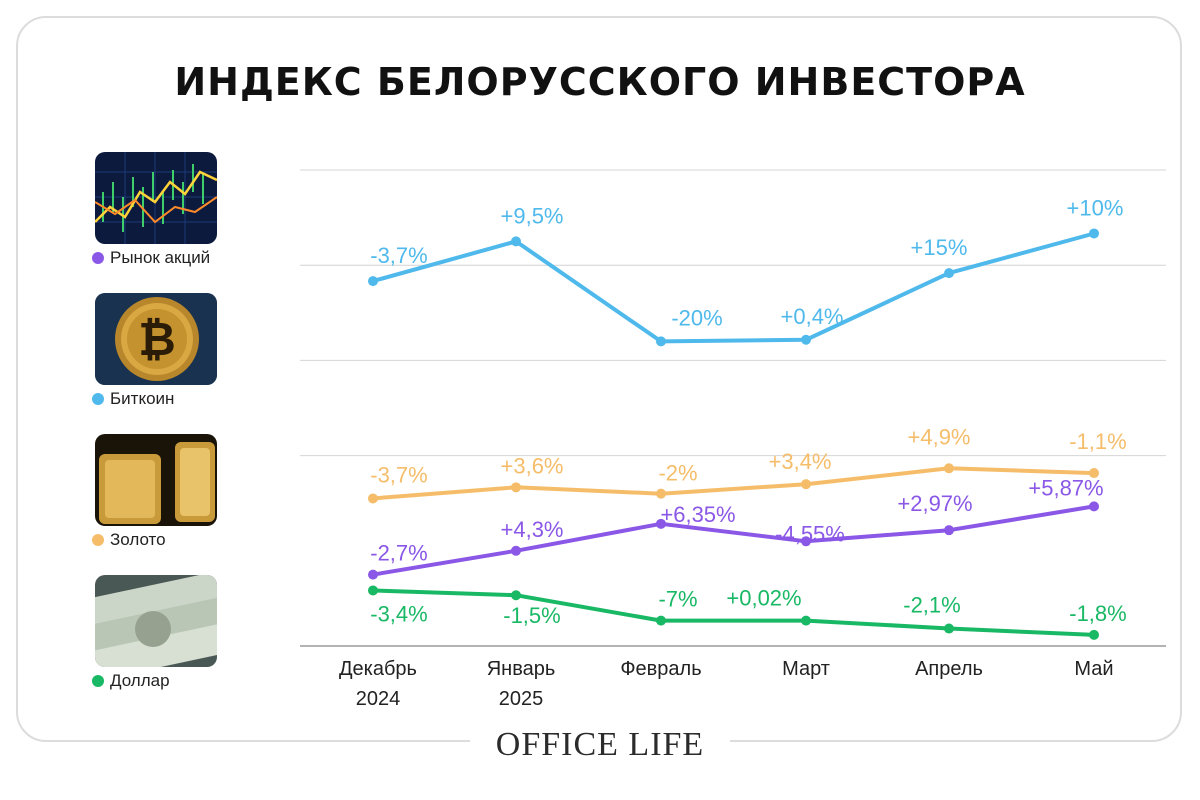 Image resolution: width=1200 pixels, height=800 pixels. I want to click on green-dot-icon, so click(98, 681).